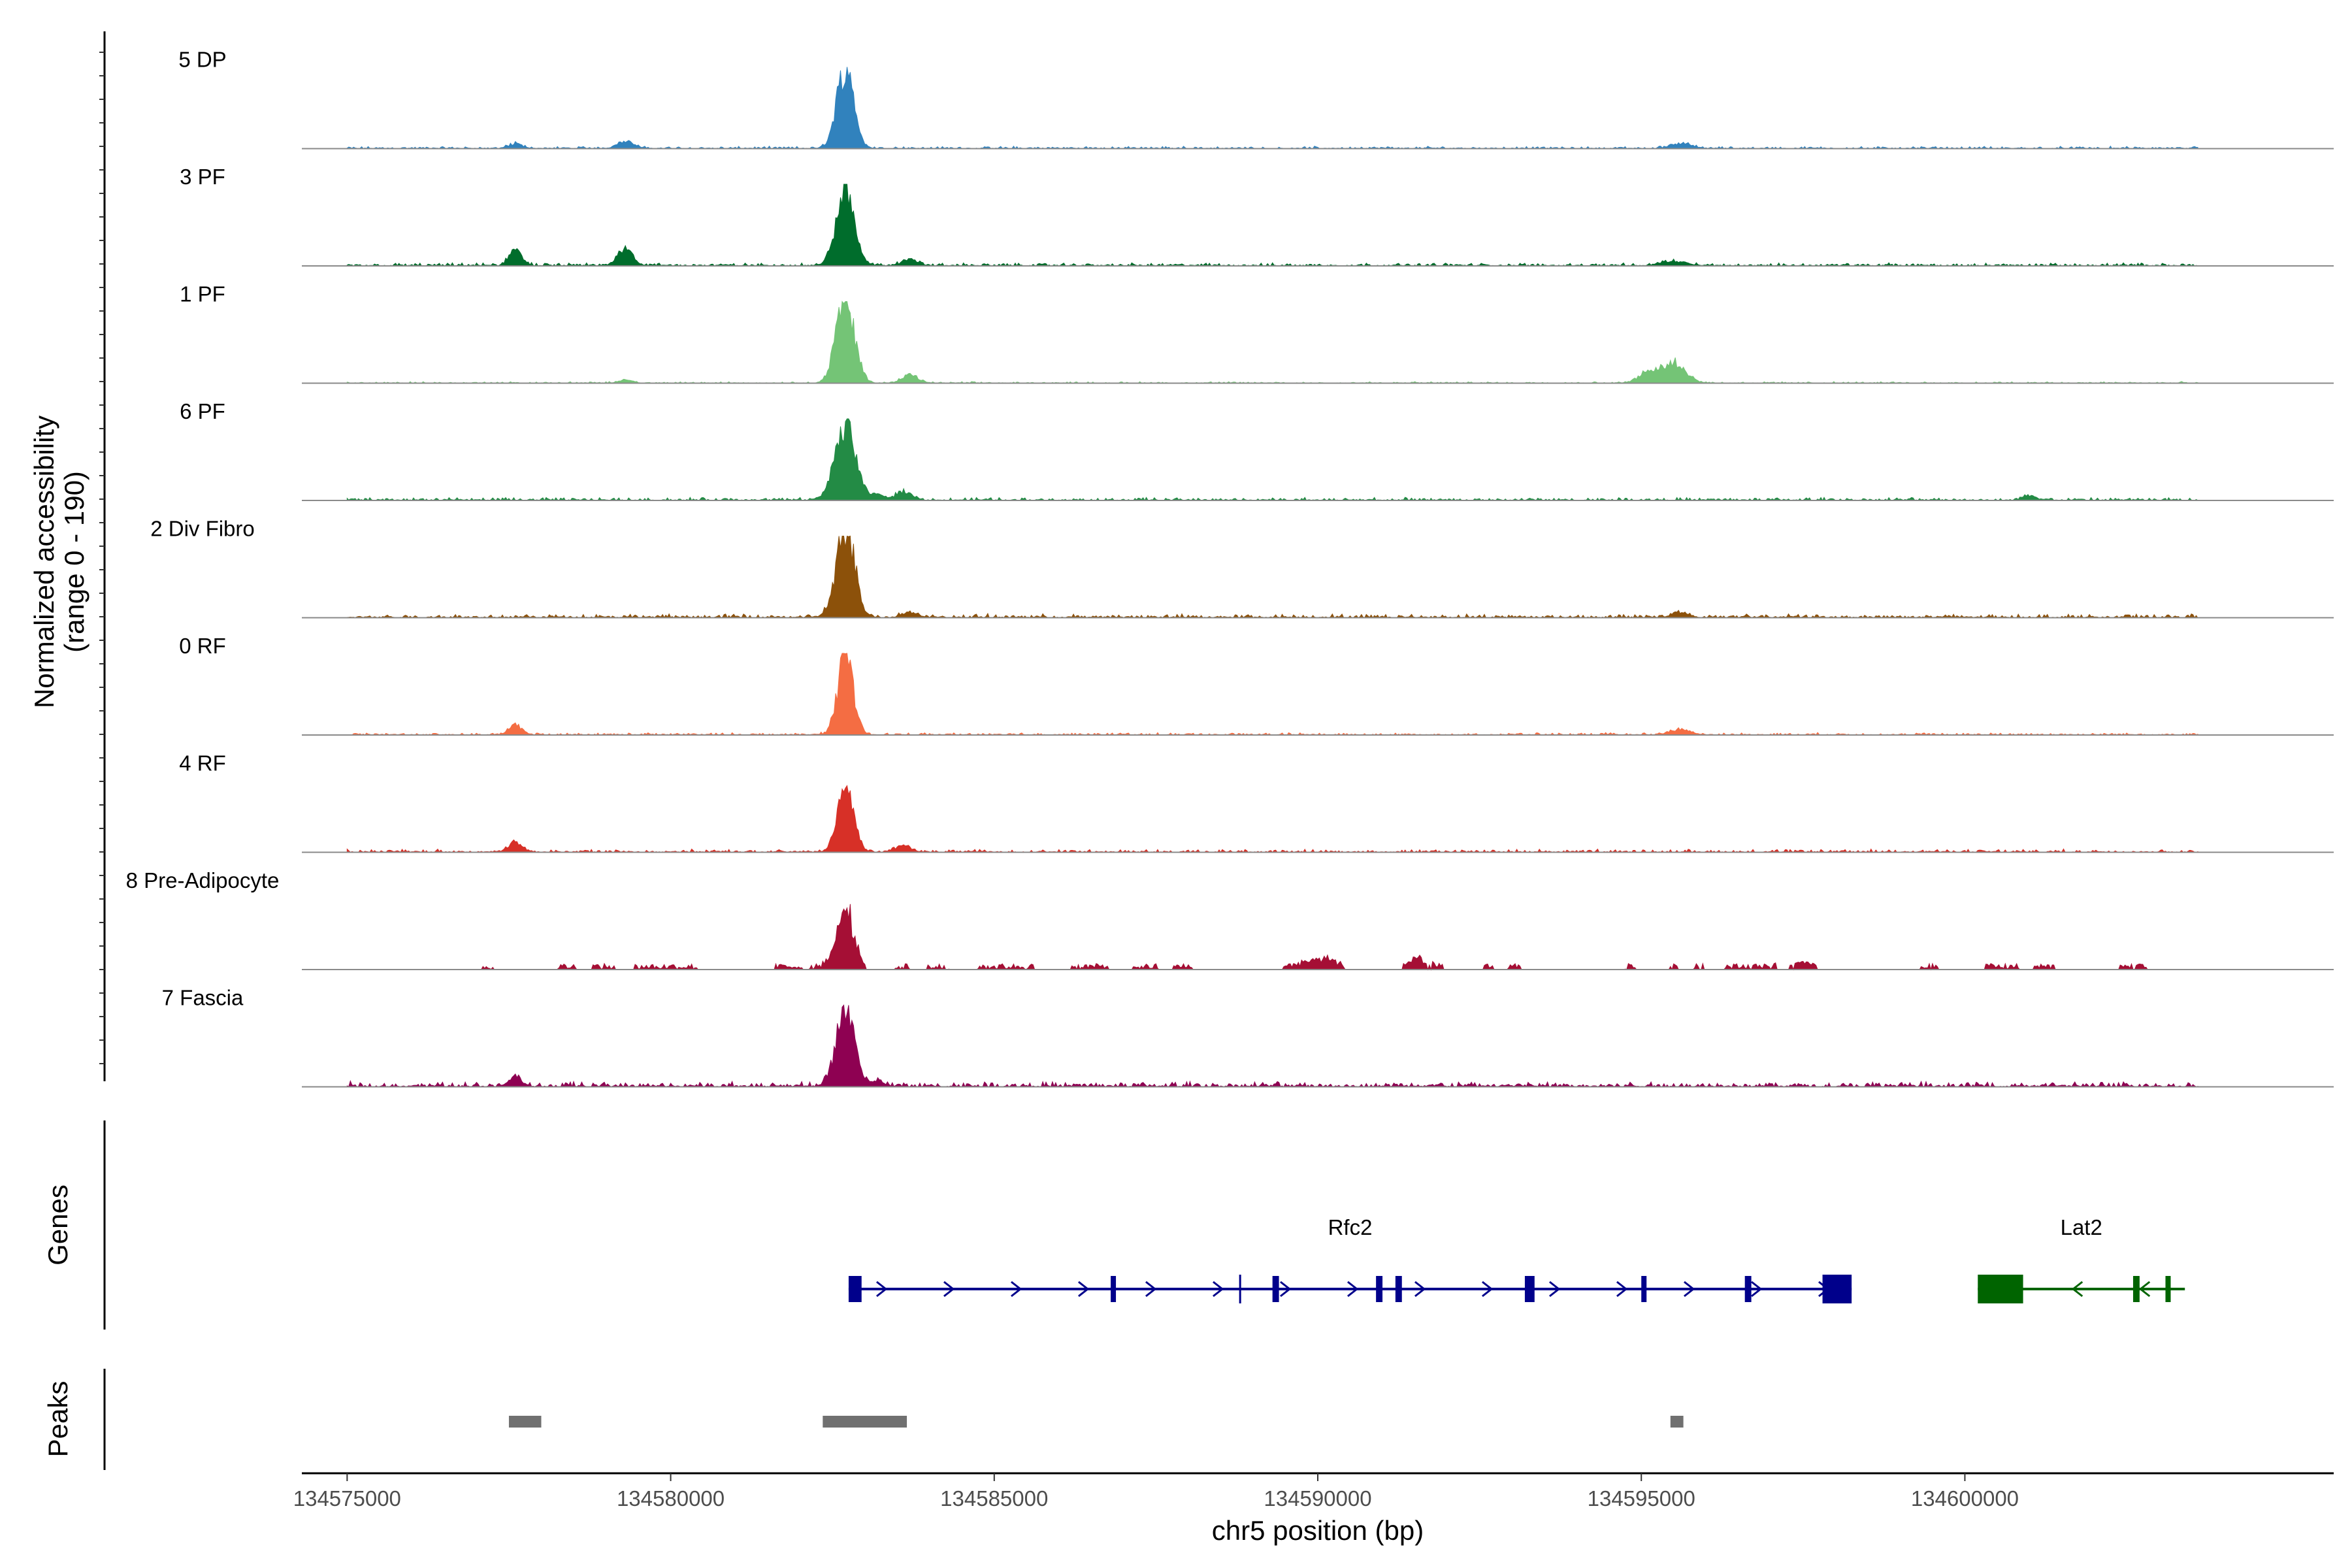 This screenshot has height=1568, width=2352. I want to click on peaks-axis-label: Peaks, so click(57, 1419).